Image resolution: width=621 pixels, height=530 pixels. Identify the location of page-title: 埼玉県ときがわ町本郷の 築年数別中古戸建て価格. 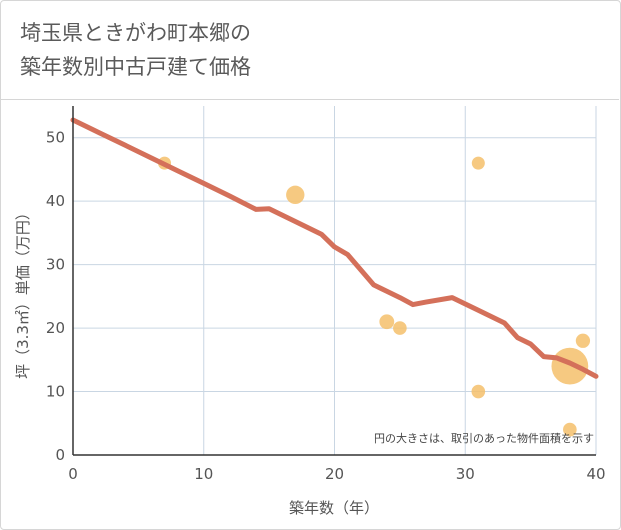
(300, 50).